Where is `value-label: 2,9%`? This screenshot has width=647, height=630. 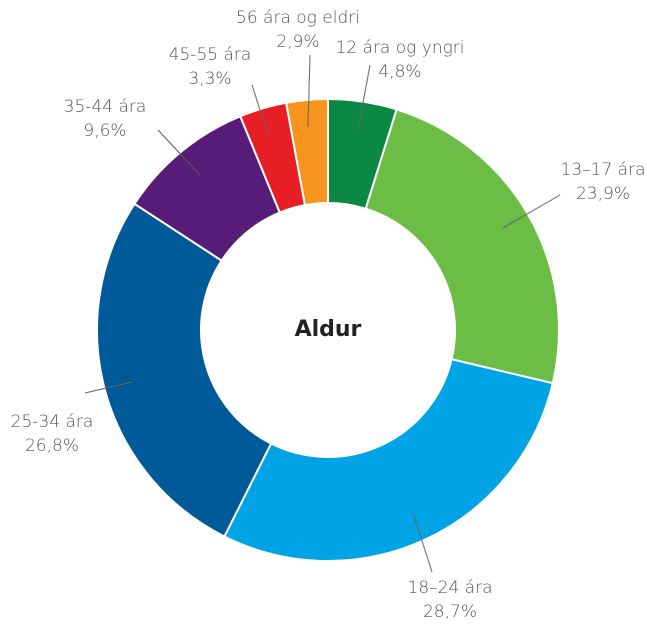
value-label: 2,9% is located at coordinates (297, 42).